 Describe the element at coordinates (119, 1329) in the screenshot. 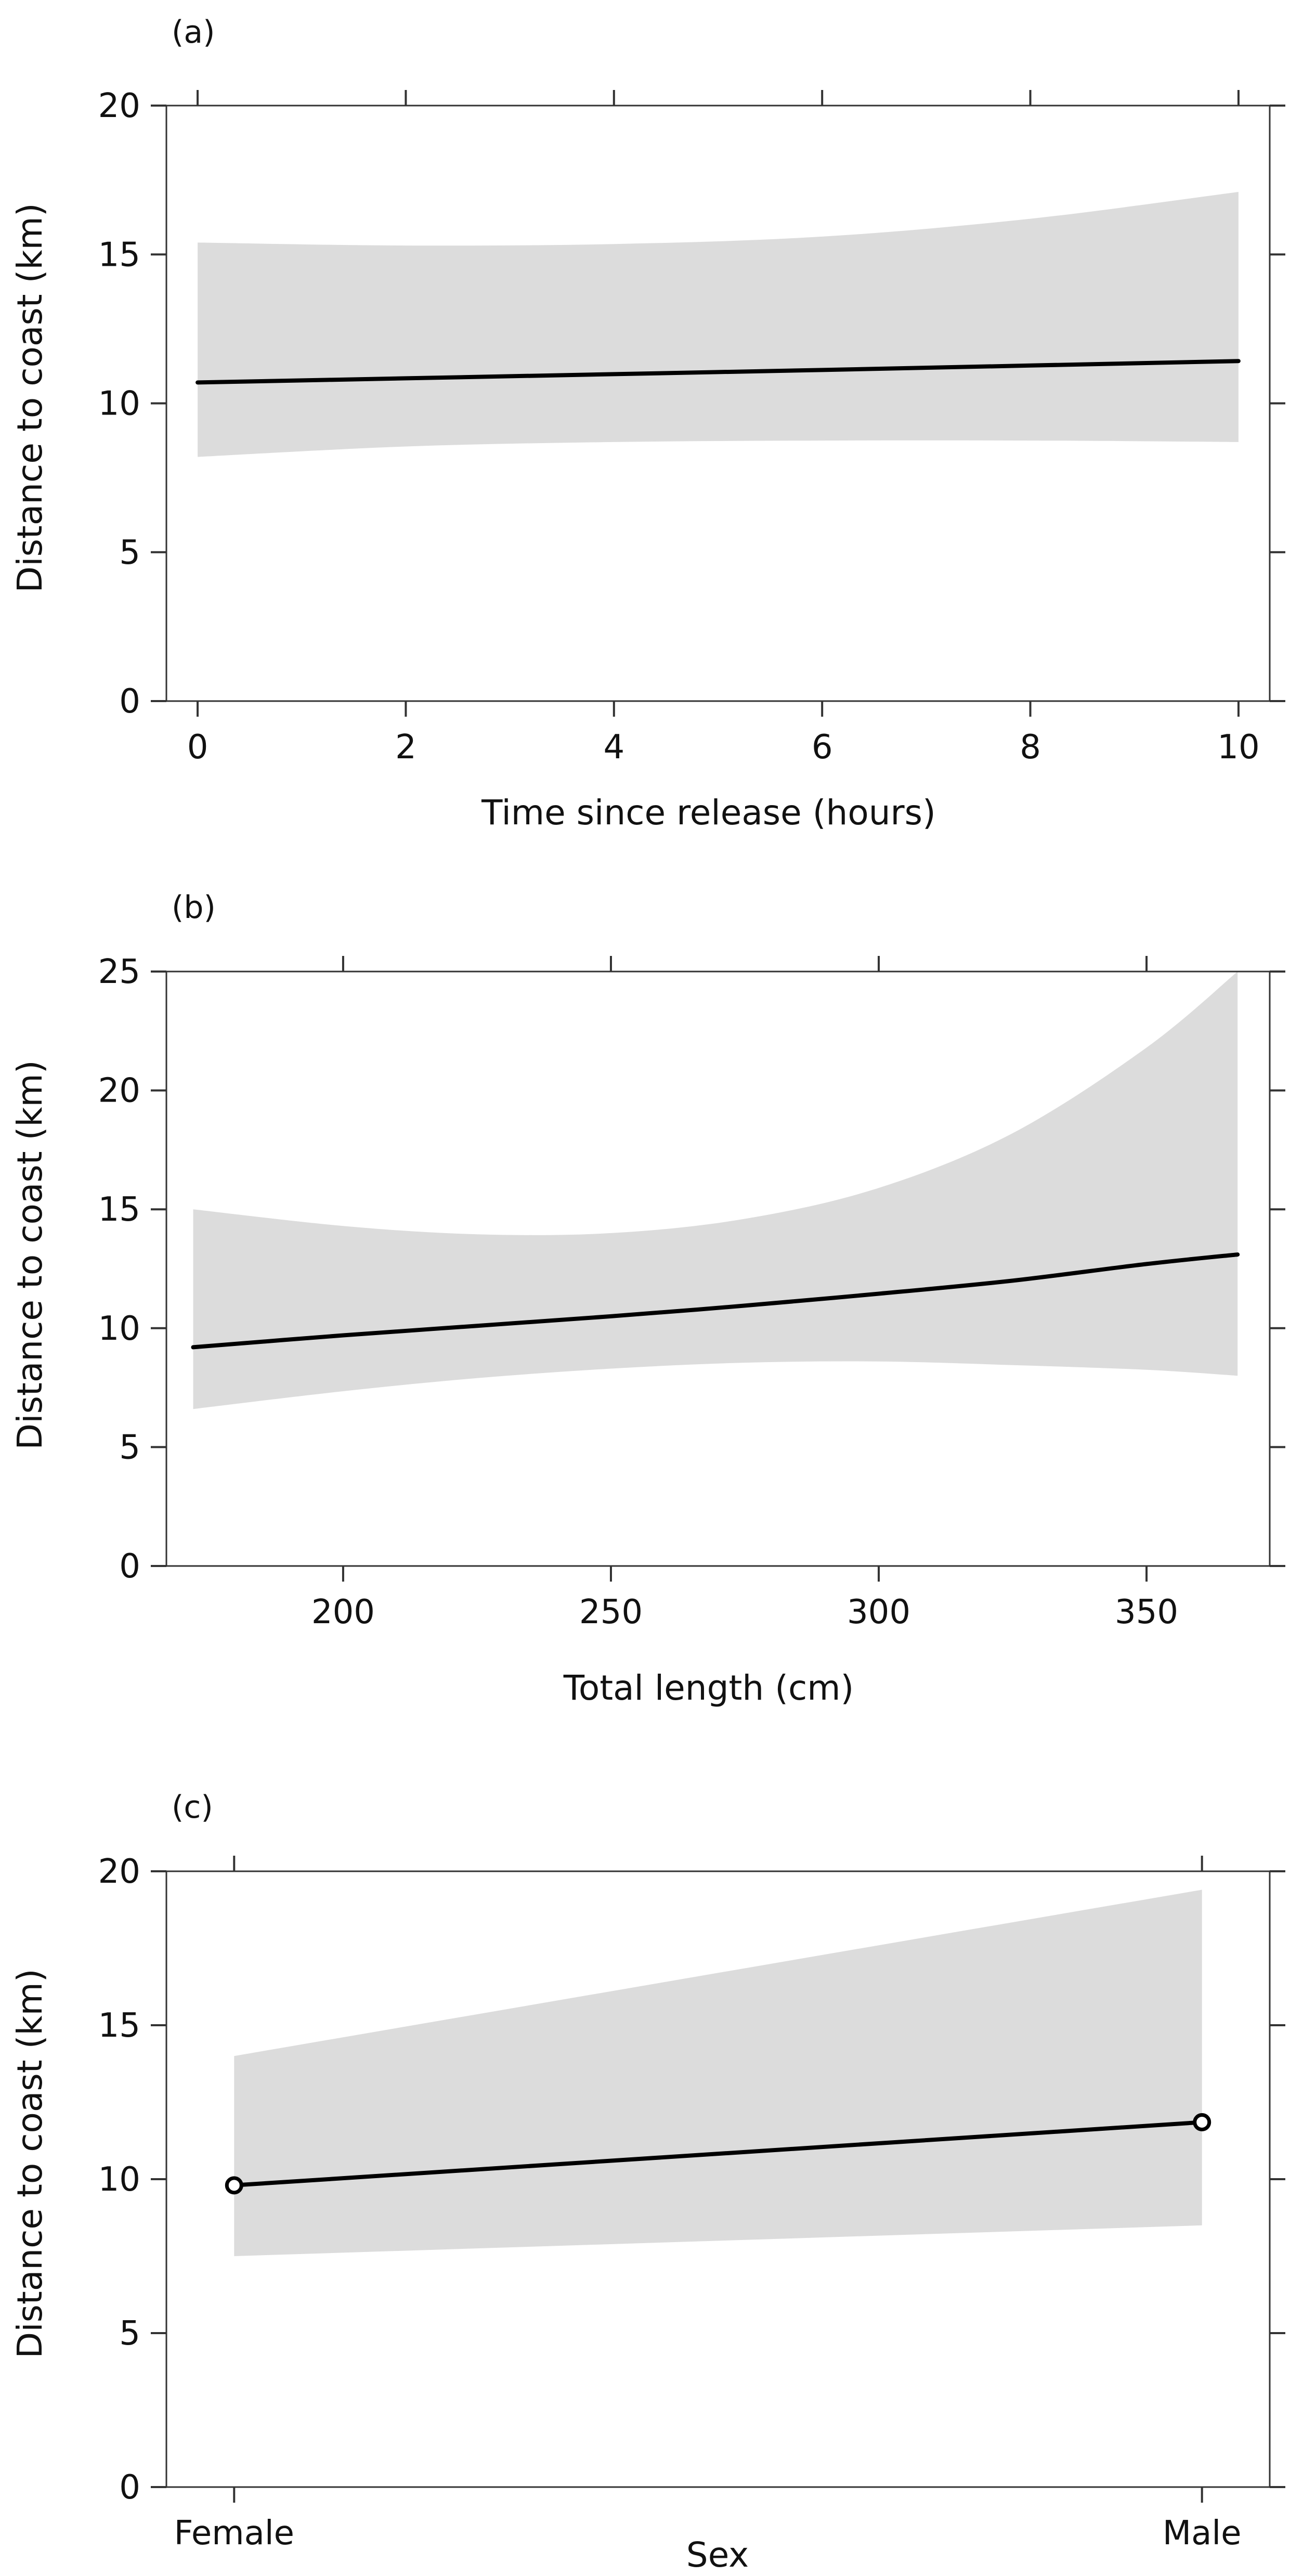

I see `panel-b-y-tick-label: 10` at that location.